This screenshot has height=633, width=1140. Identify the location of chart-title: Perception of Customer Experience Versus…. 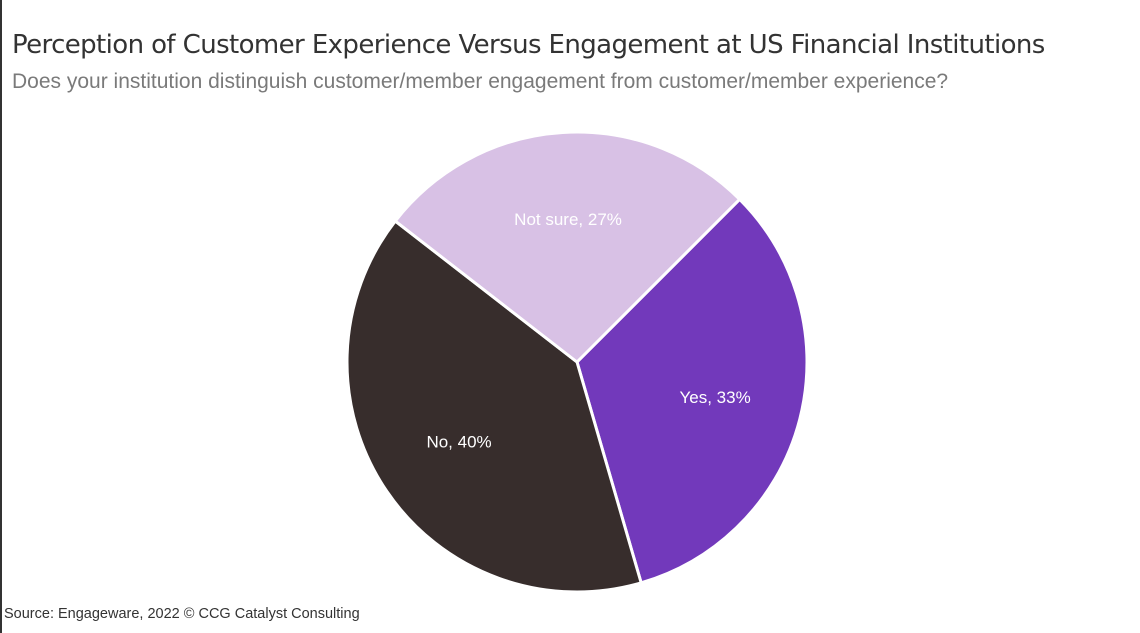
(528, 45).